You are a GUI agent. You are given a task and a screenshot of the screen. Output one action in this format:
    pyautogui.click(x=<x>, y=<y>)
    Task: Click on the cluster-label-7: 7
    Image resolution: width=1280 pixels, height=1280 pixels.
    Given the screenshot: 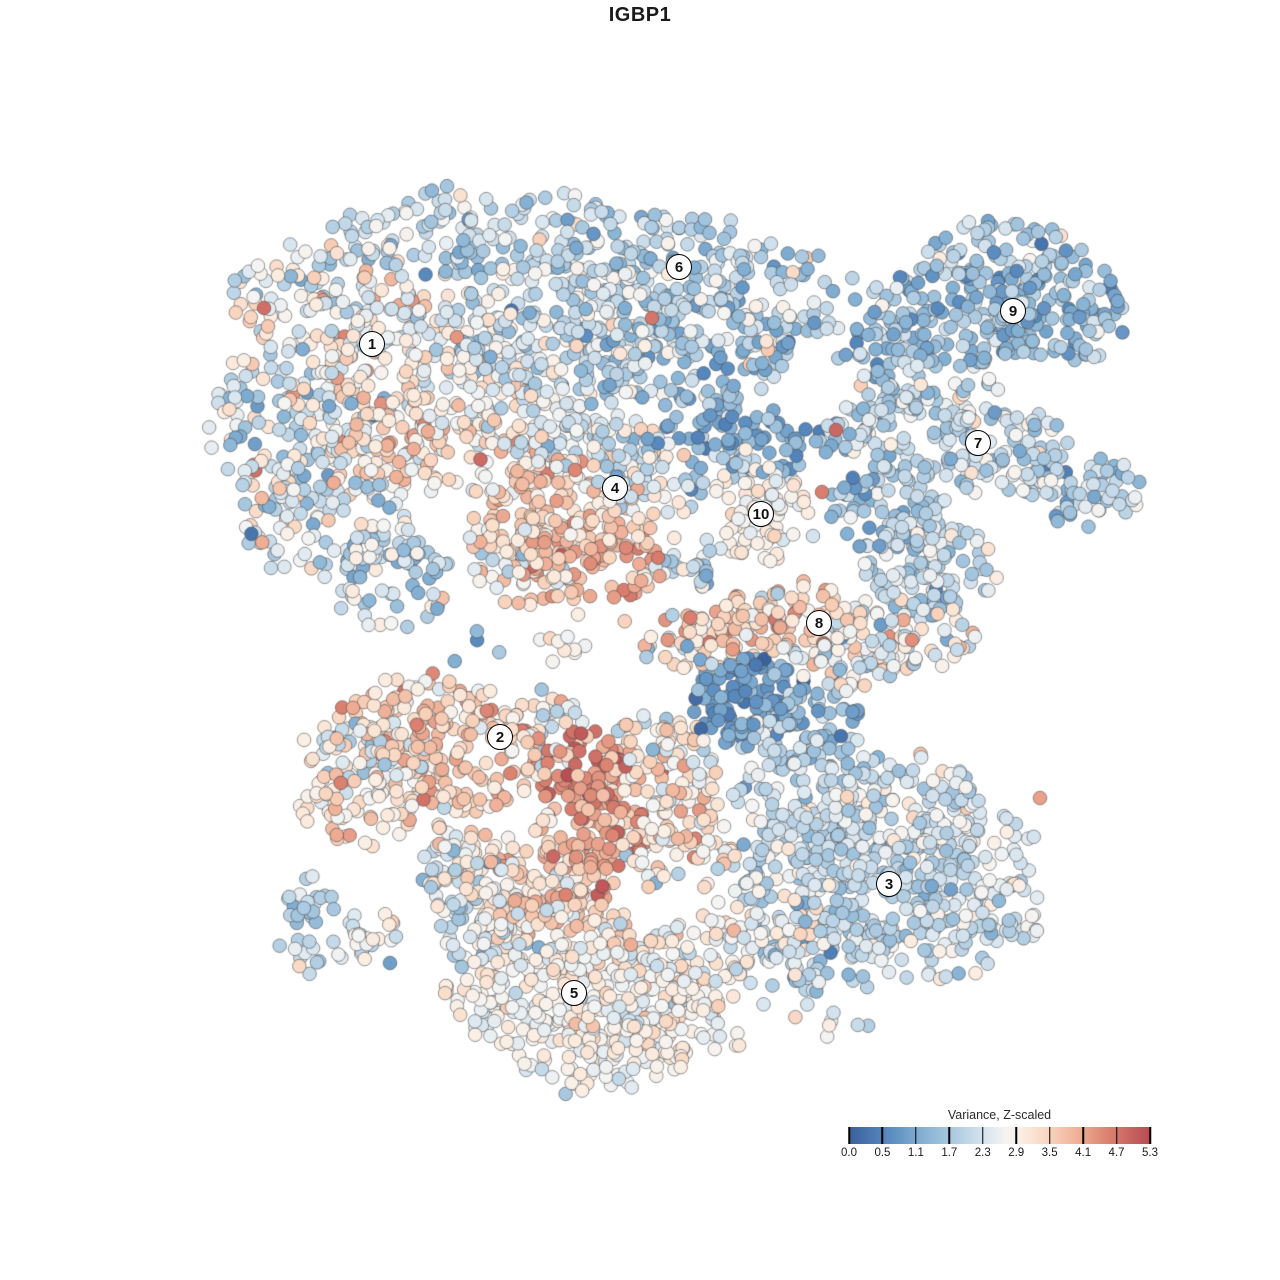 What is the action you would take?
    pyautogui.click(x=978, y=443)
    